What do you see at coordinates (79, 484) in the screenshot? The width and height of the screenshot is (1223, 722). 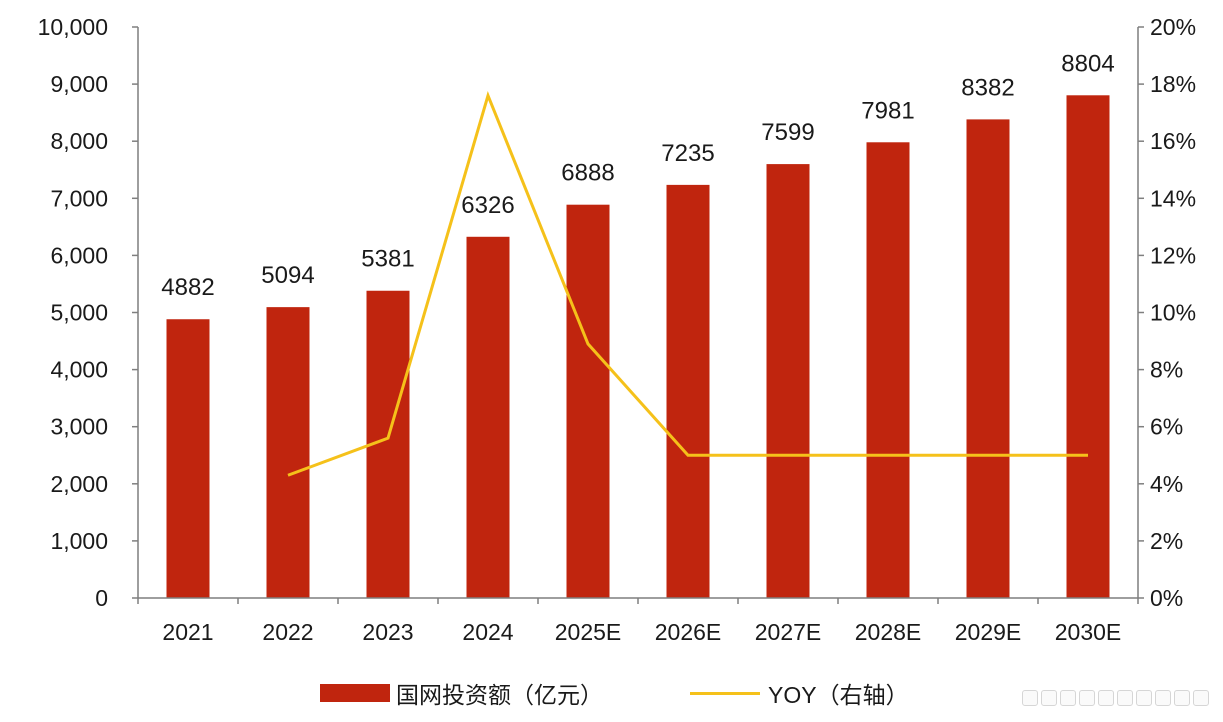 I see `left-tick-label: 2,000` at bounding box center [79, 484].